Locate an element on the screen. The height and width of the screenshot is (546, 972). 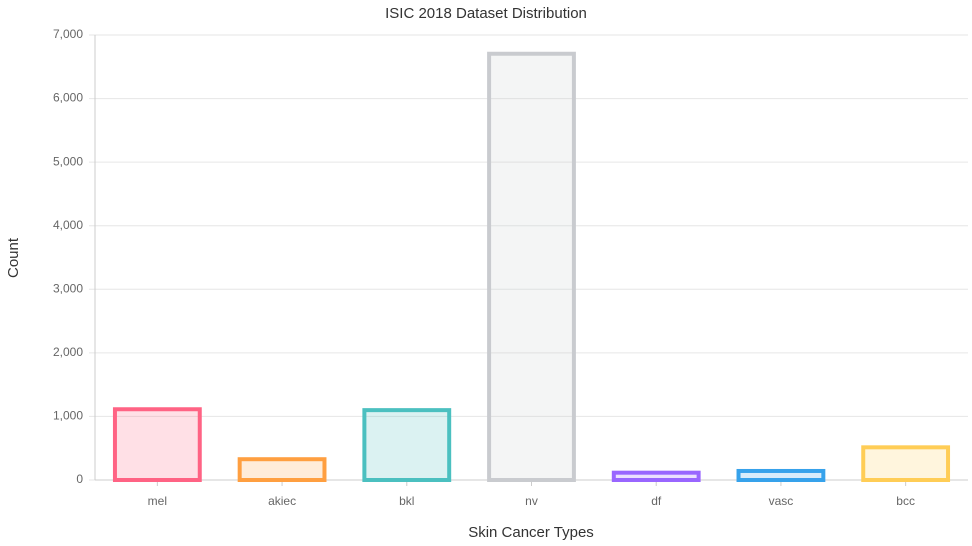
x-tick-label: bkl is located at coordinates (406, 501).